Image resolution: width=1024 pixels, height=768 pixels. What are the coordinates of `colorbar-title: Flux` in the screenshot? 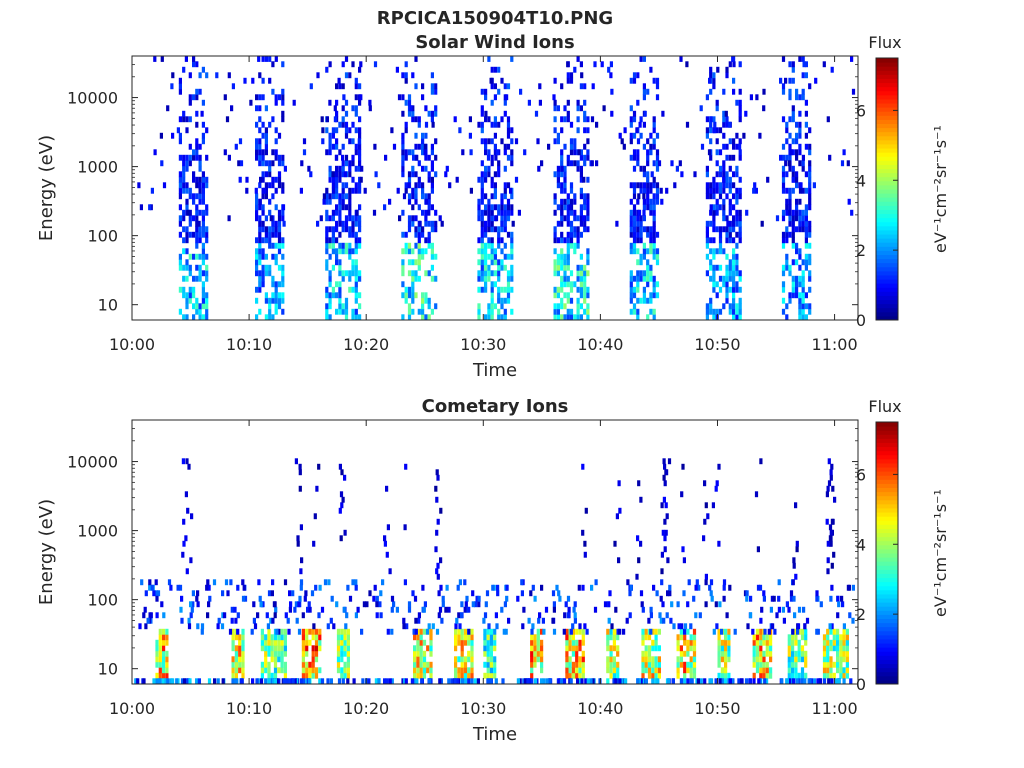 It's located at (884, 42).